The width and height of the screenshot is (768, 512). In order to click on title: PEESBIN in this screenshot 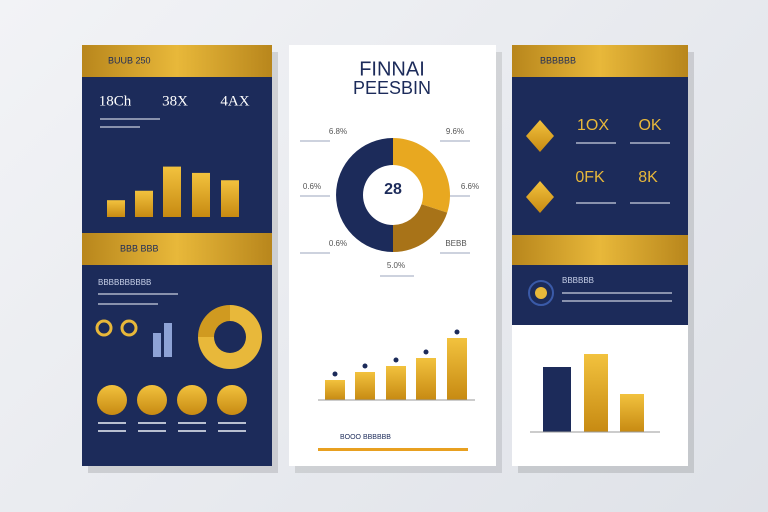, I will do `click(392, 88)`.